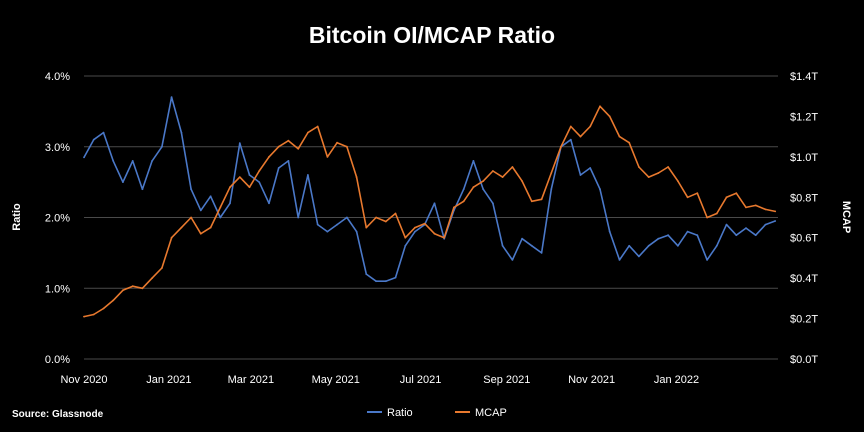  Describe the element at coordinates (57, 360) in the screenshot. I see `left-tick-label: 0.0%` at that location.